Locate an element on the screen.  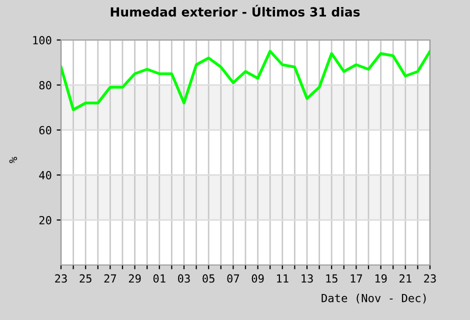
x-tick-label: 03 is located at coordinates (184, 278).